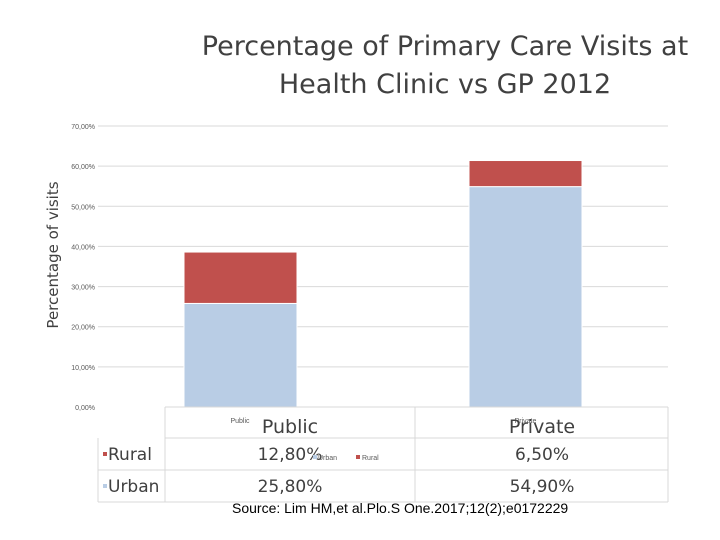 The image size is (720, 540). I want to click on legend-label: Rural, so click(370, 458).